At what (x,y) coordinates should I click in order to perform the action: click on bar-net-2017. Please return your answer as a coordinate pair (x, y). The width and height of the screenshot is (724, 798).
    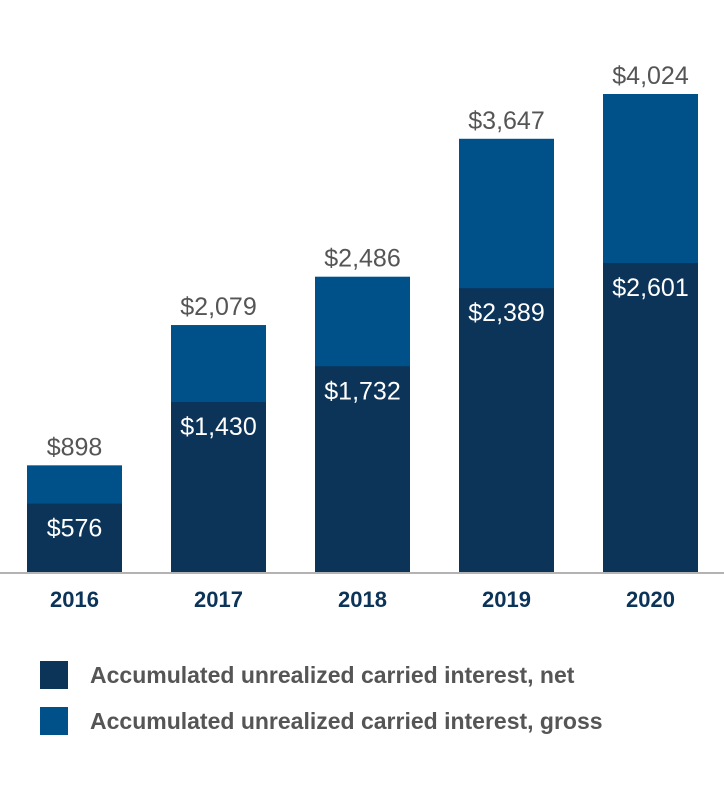
    Looking at the image, I should click on (218, 487).